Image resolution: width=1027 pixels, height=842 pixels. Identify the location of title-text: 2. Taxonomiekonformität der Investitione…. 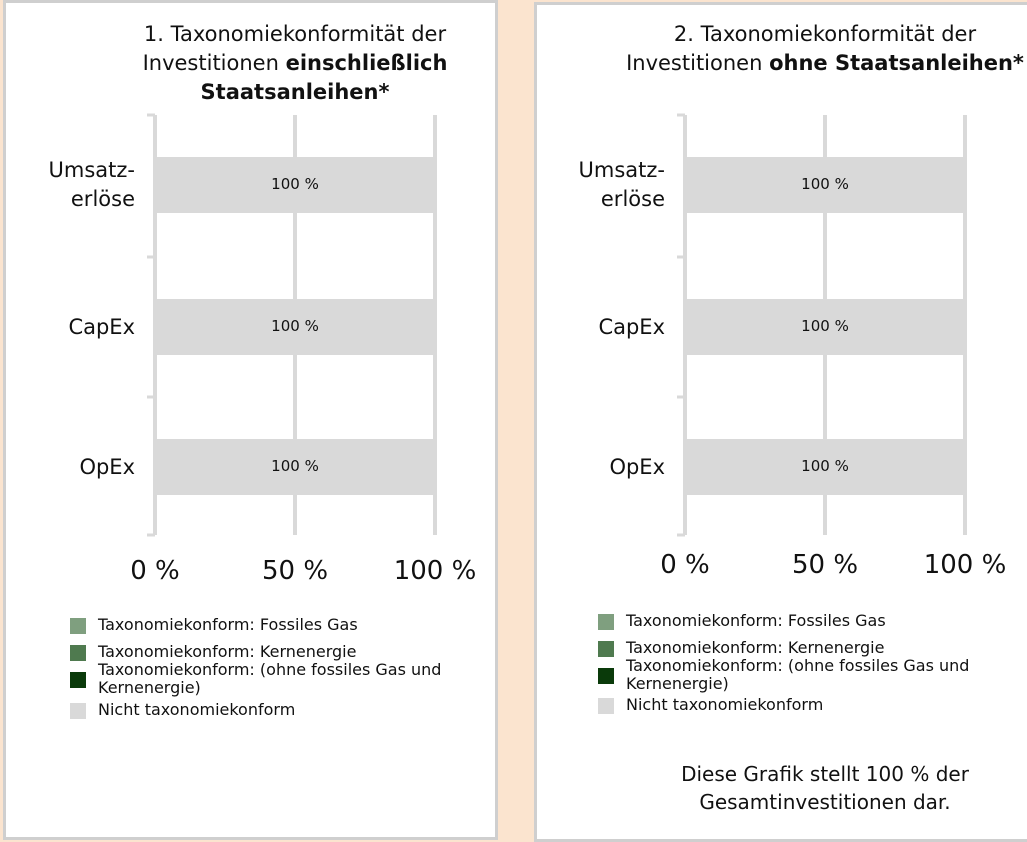
(801, 48).